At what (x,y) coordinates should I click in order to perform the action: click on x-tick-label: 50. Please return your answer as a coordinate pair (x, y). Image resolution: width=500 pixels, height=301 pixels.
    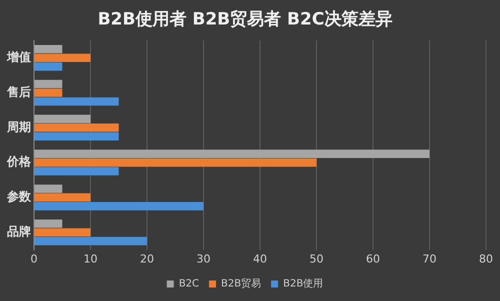
    Looking at the image, I should click on (317, 259).